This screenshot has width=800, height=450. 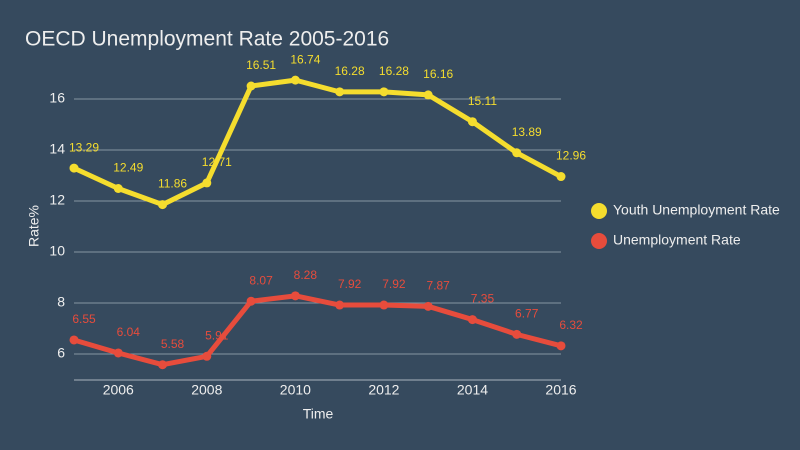 I want to click on data-label: 5.91, so click(x=217, y=335).